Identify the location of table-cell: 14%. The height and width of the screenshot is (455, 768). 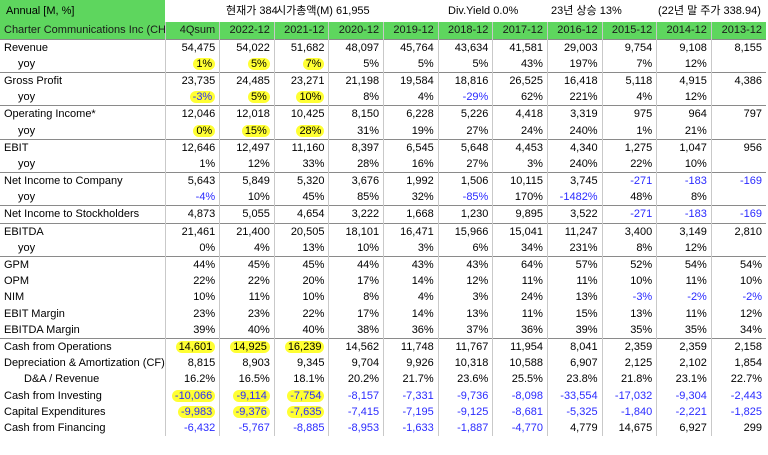
(411, 281).